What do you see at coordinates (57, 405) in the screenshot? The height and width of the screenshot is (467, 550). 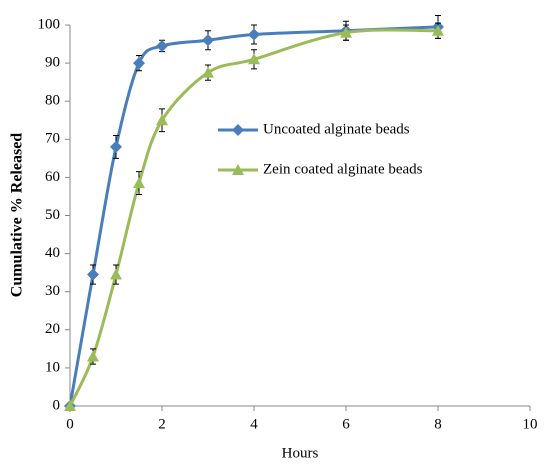 I see `y-tick-label: 0` at bounding box center [57, 405].